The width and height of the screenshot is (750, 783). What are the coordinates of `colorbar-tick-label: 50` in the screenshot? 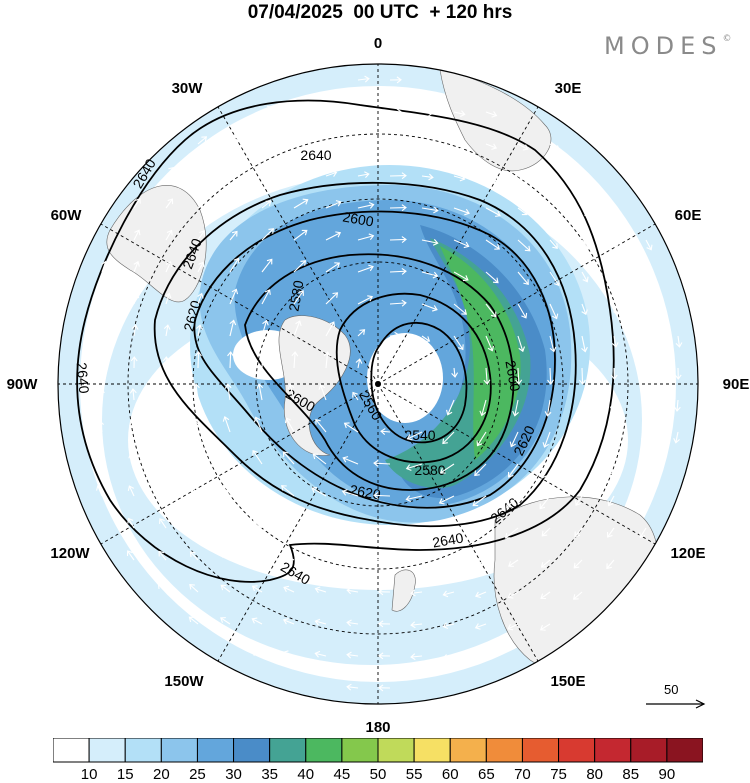 It's located at (378, 774).